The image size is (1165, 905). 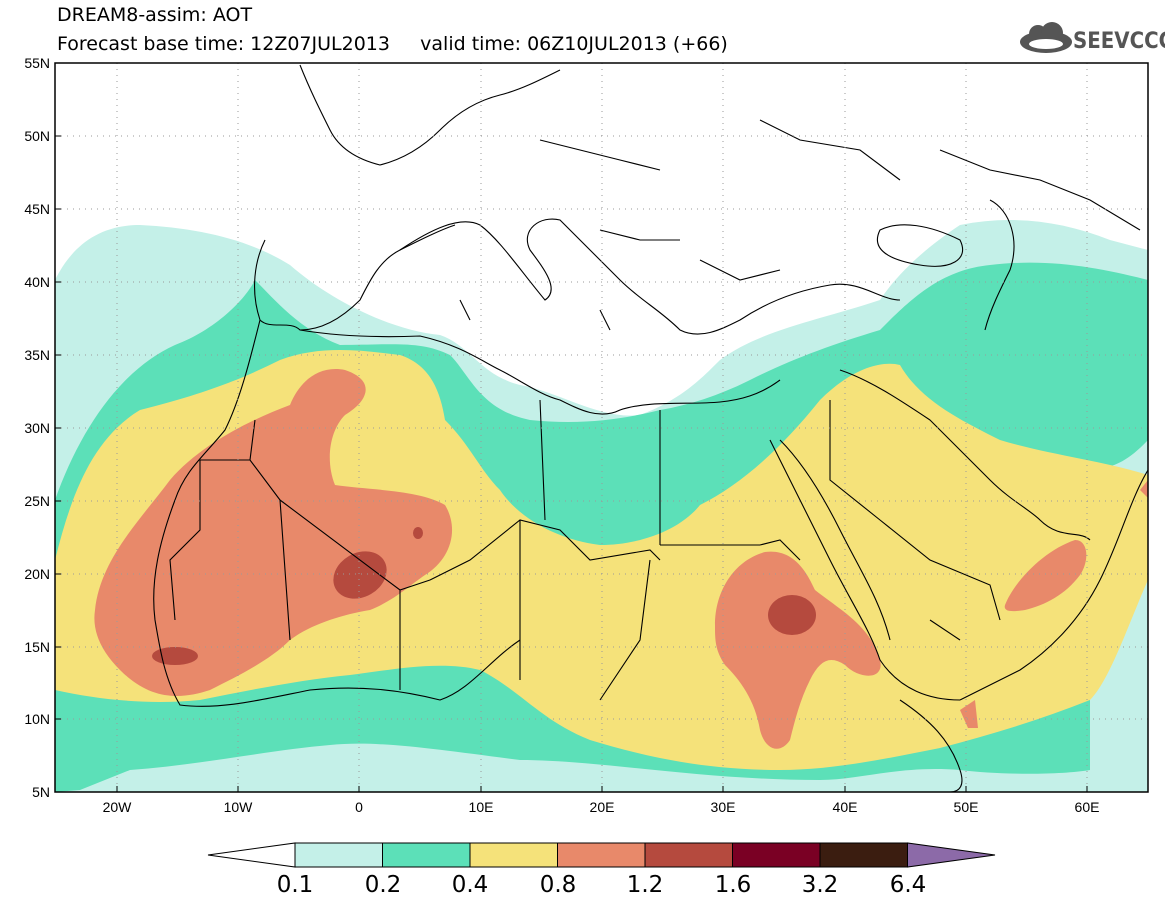 I want to click on aot-contour-1.2-b, so click(x=175, y=656).